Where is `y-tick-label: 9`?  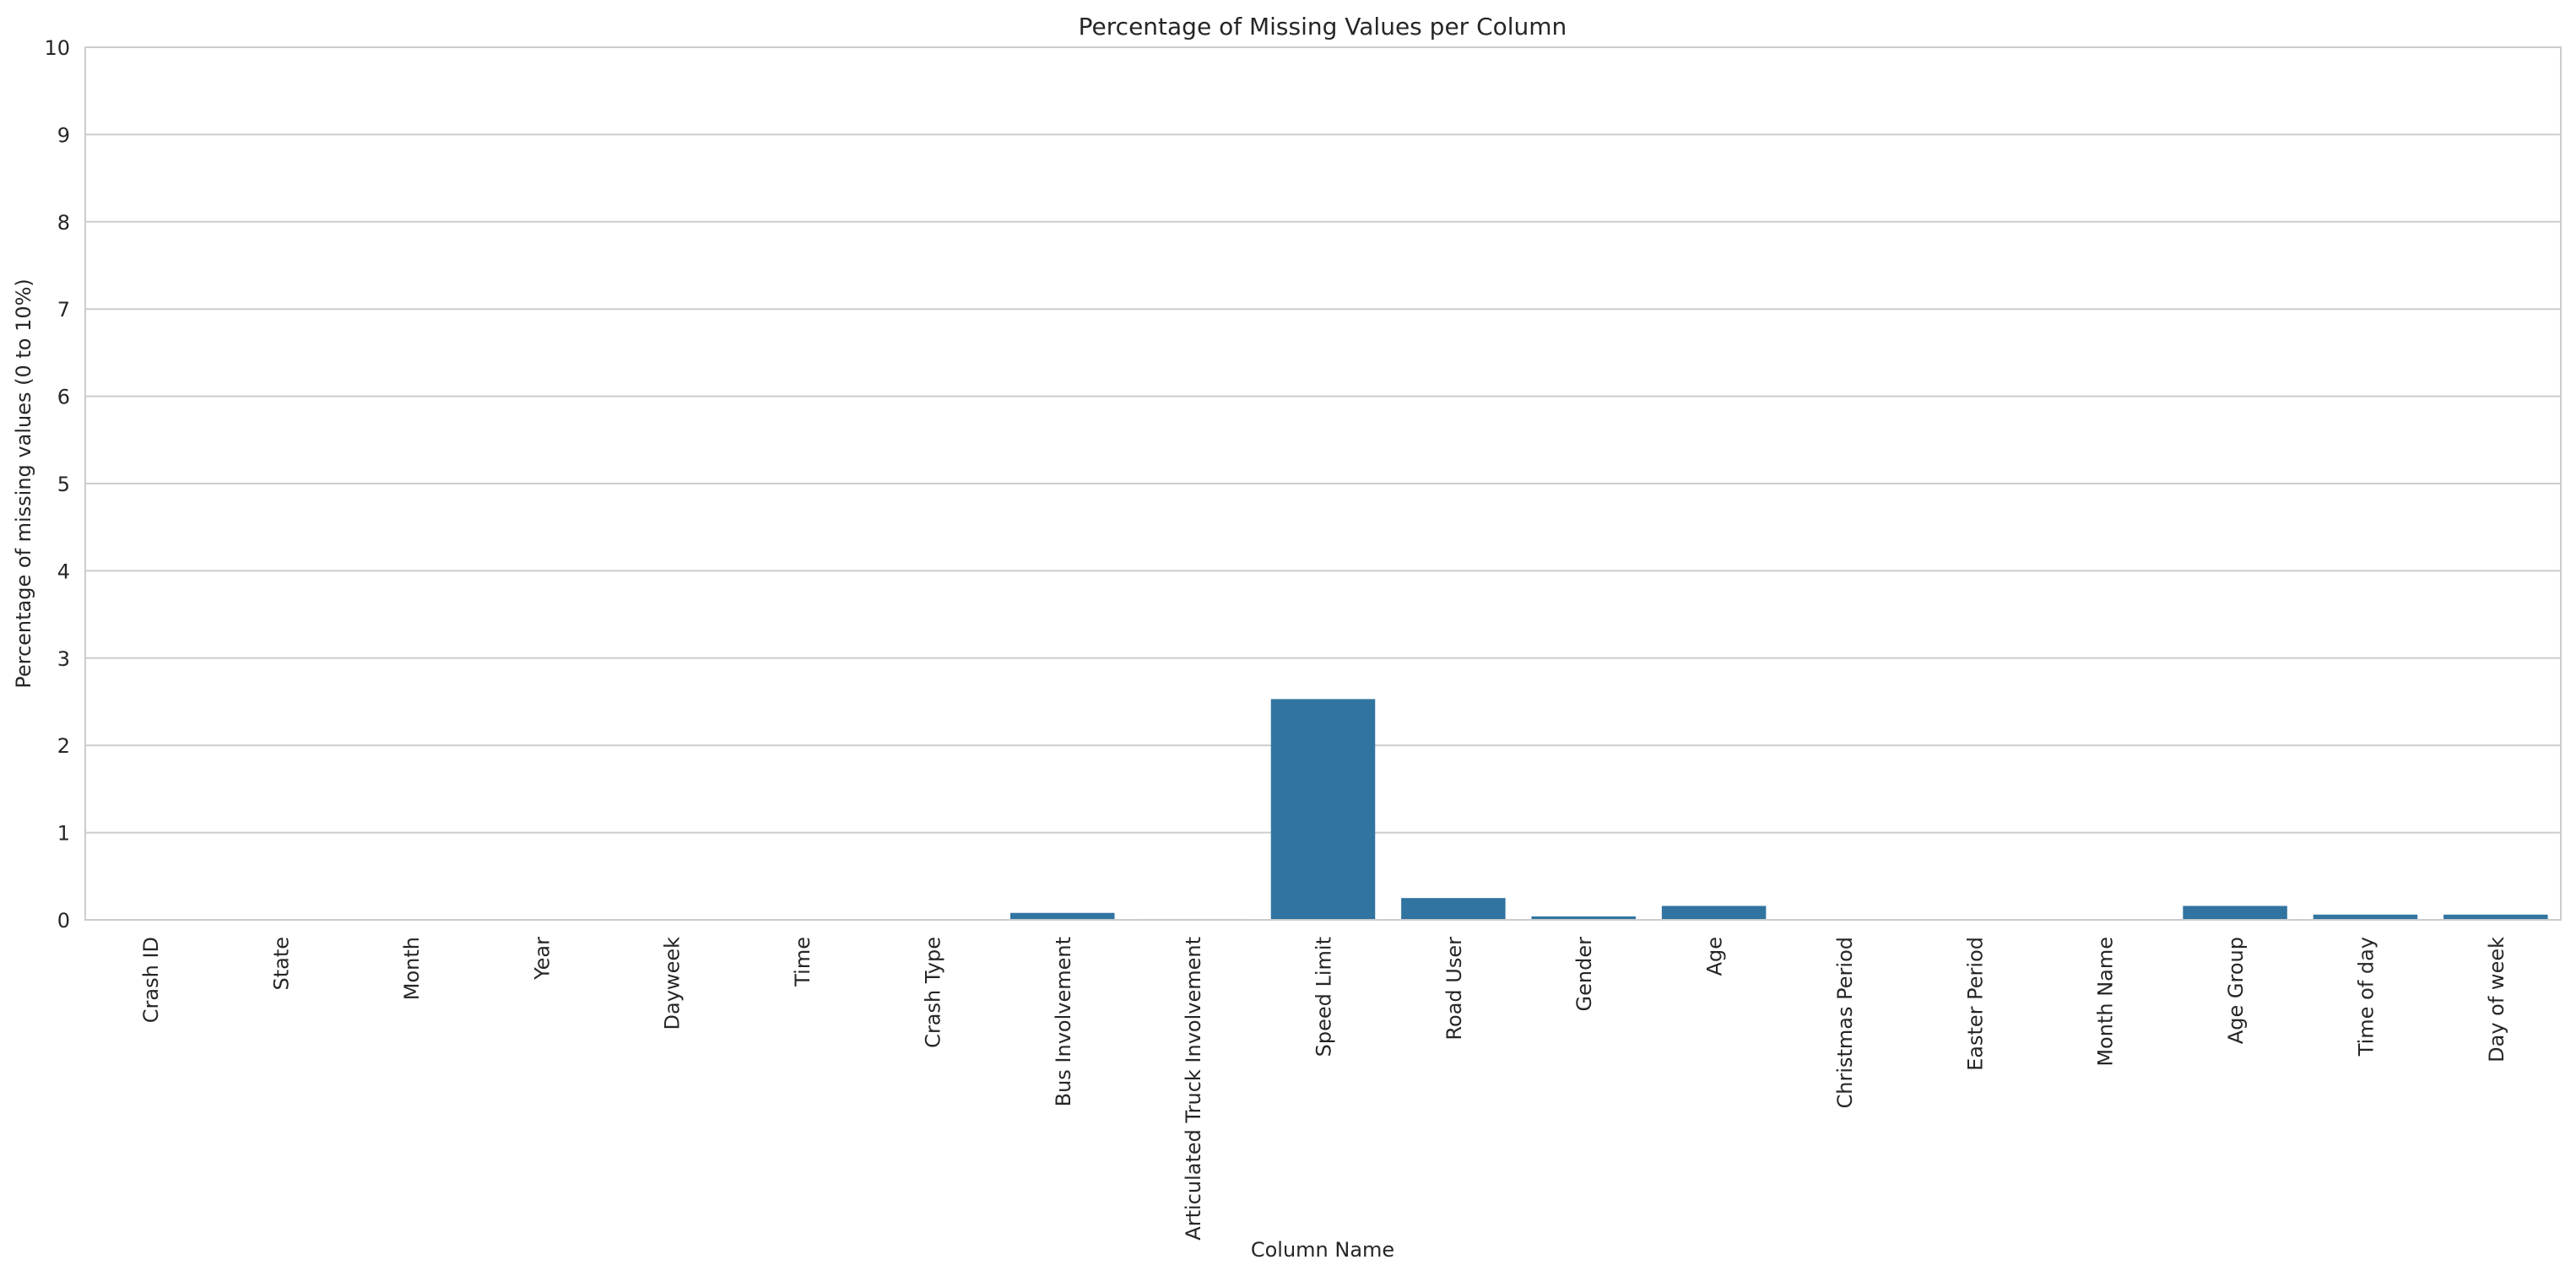 y-tick-label: 9 is located at coordinates (63, 135).